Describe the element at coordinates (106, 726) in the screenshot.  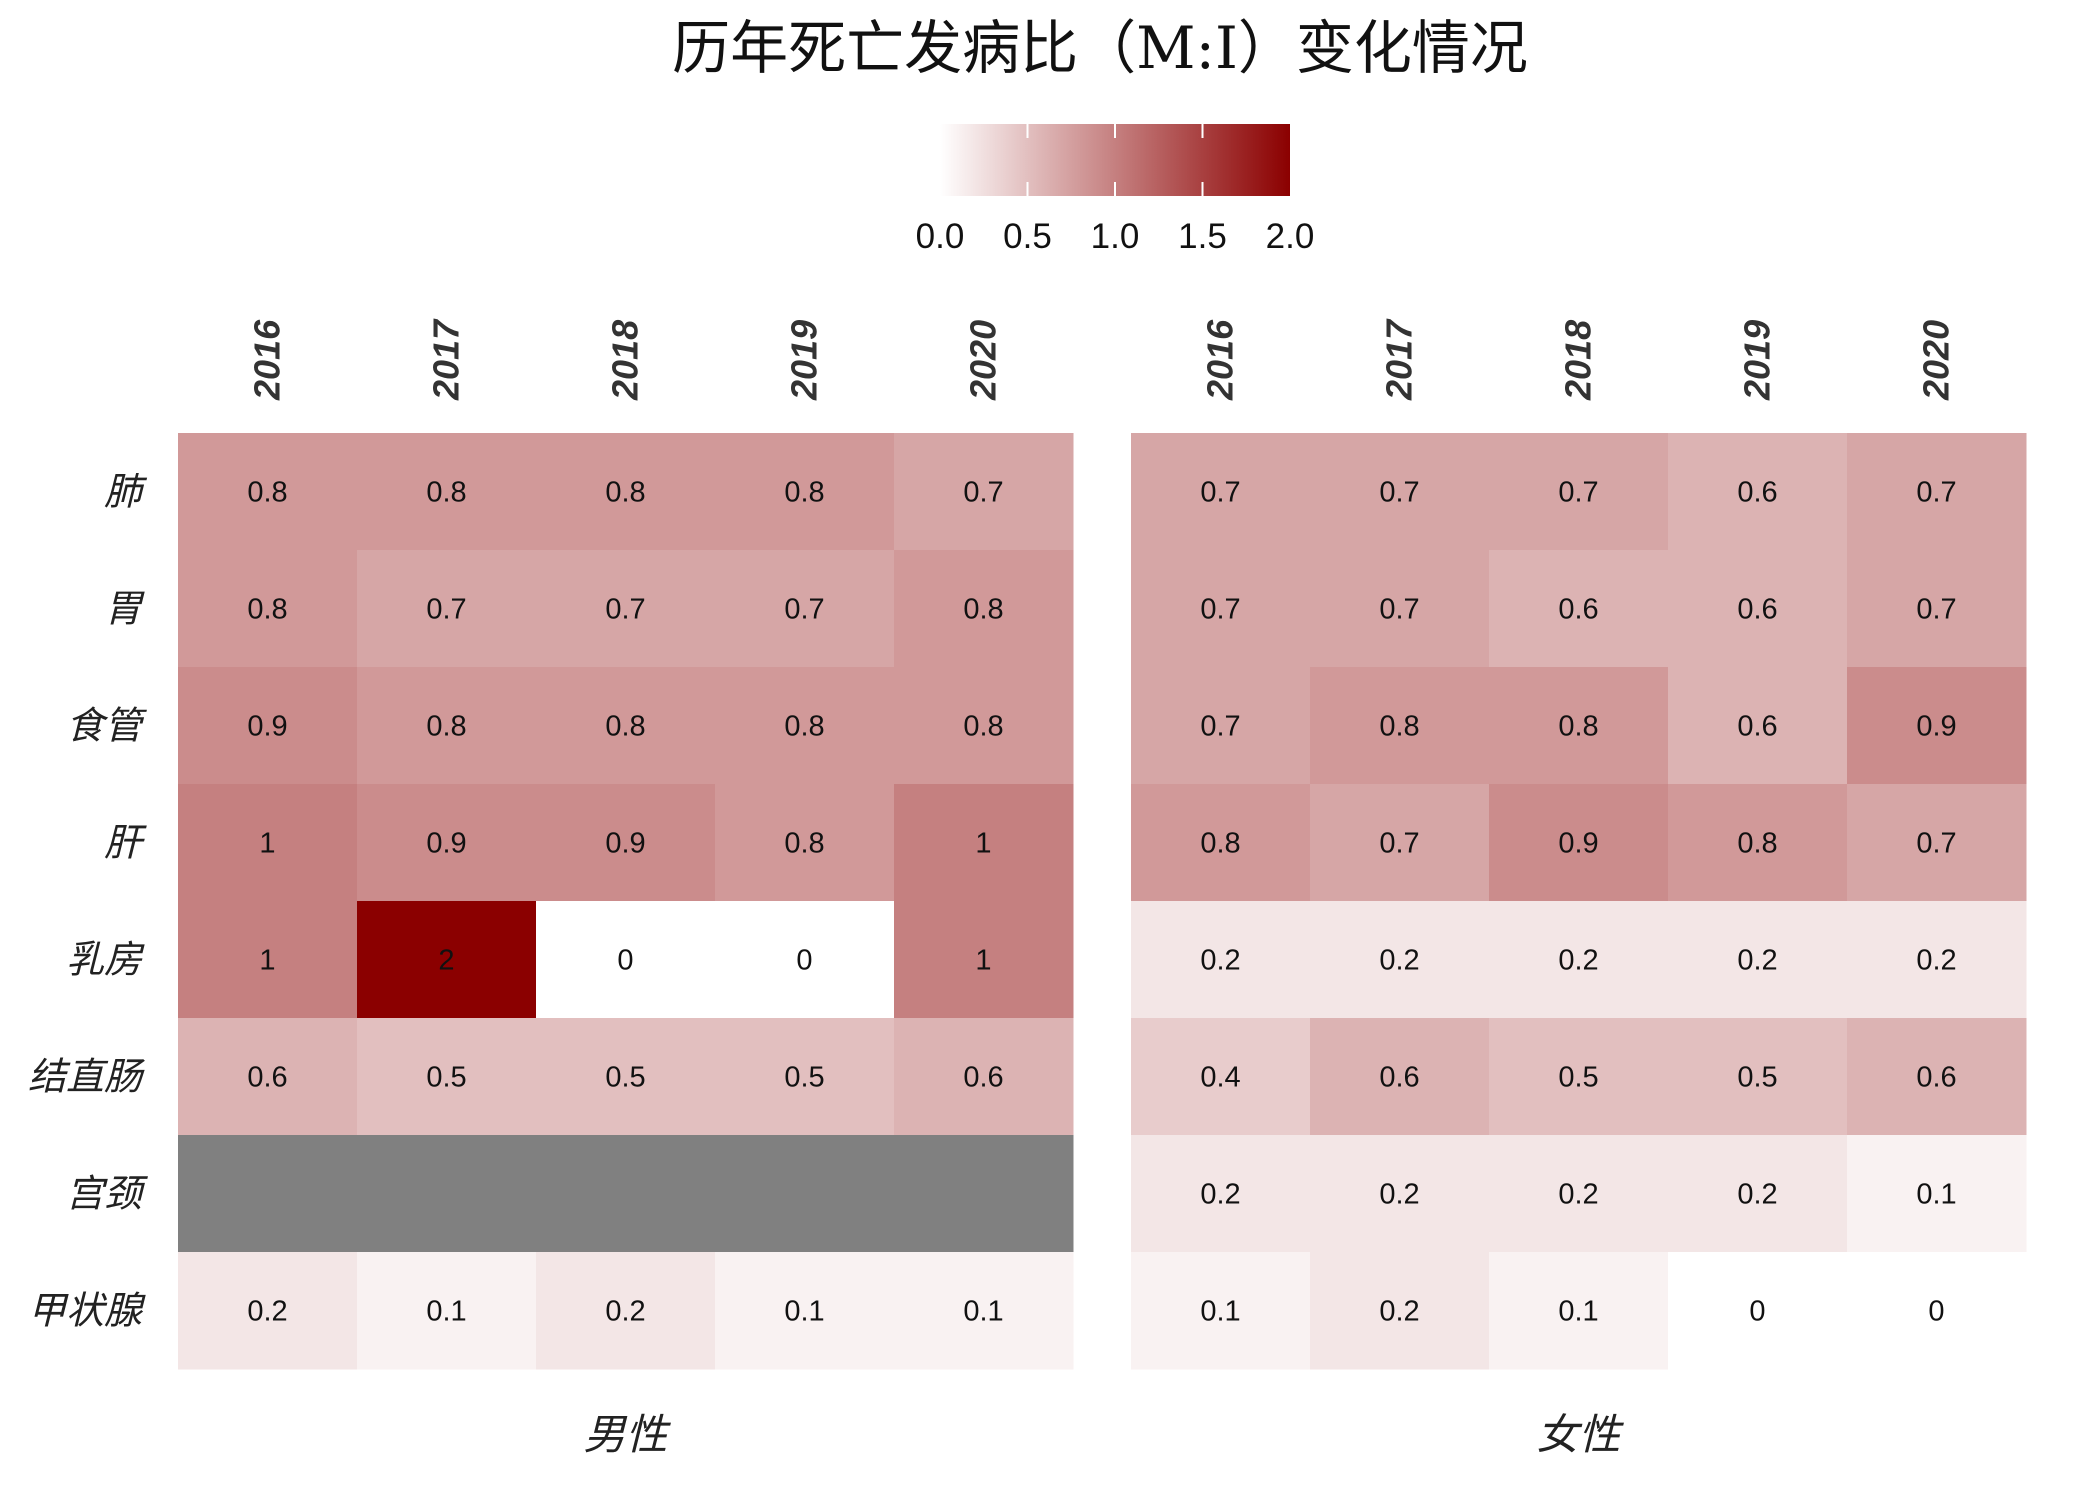
I see `row-label: 食管` at that location.